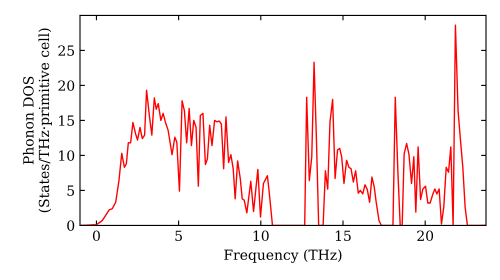  I want to click on y-tick-label: 25, so click(66, 50).